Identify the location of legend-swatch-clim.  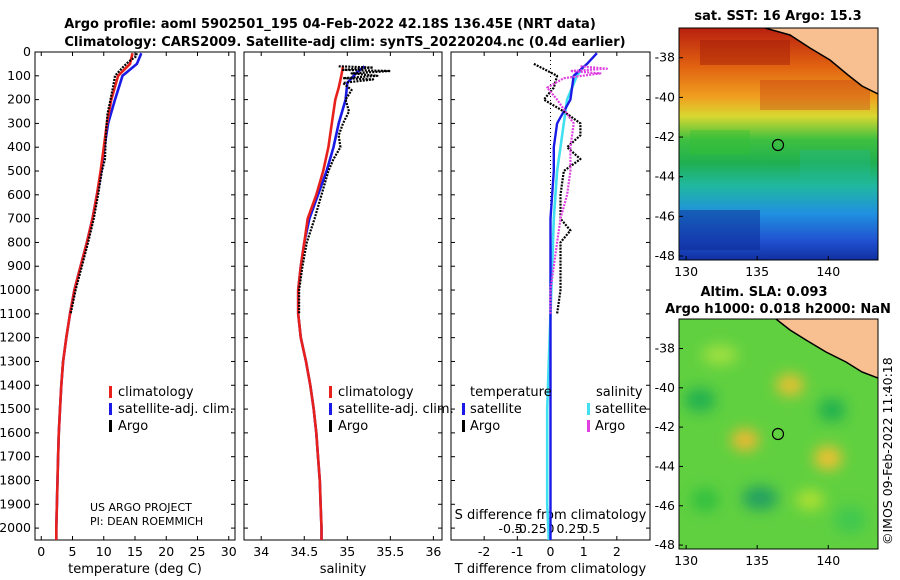
(110, 392).